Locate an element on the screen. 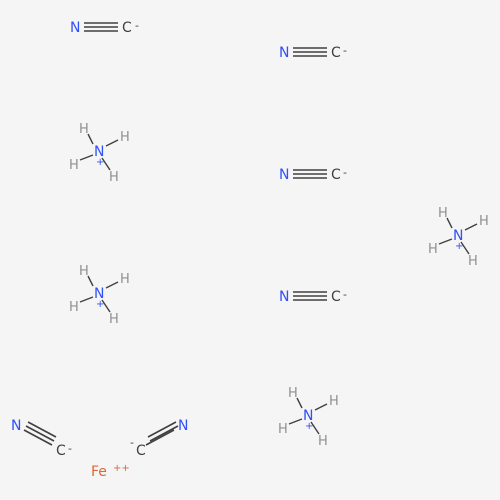  ammonium-ion-3: N + H H H H is located at coordinates (99, 295).